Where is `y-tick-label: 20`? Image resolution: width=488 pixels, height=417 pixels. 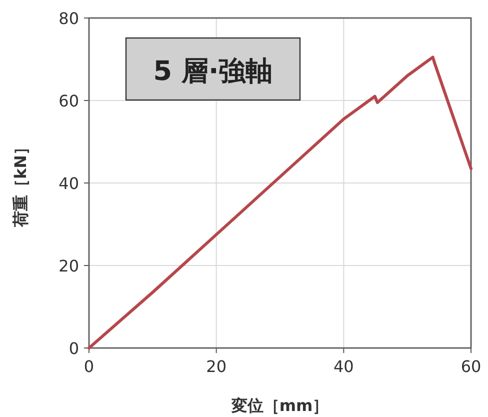 y-tick-label: 20 is located at coordinates (68, 266).